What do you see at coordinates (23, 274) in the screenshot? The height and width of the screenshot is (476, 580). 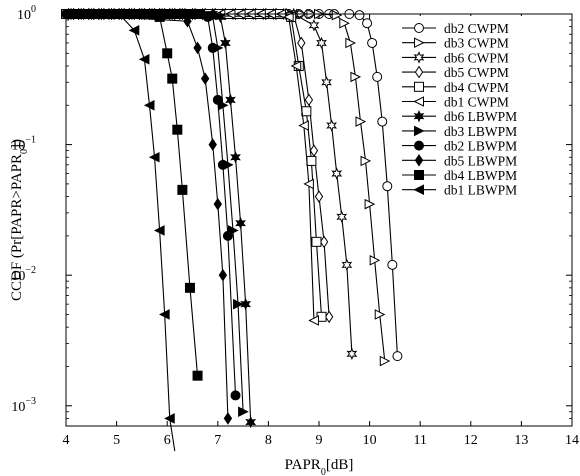 I see `y-tick-label: 10⁻²` at bounding box center [23, 274].